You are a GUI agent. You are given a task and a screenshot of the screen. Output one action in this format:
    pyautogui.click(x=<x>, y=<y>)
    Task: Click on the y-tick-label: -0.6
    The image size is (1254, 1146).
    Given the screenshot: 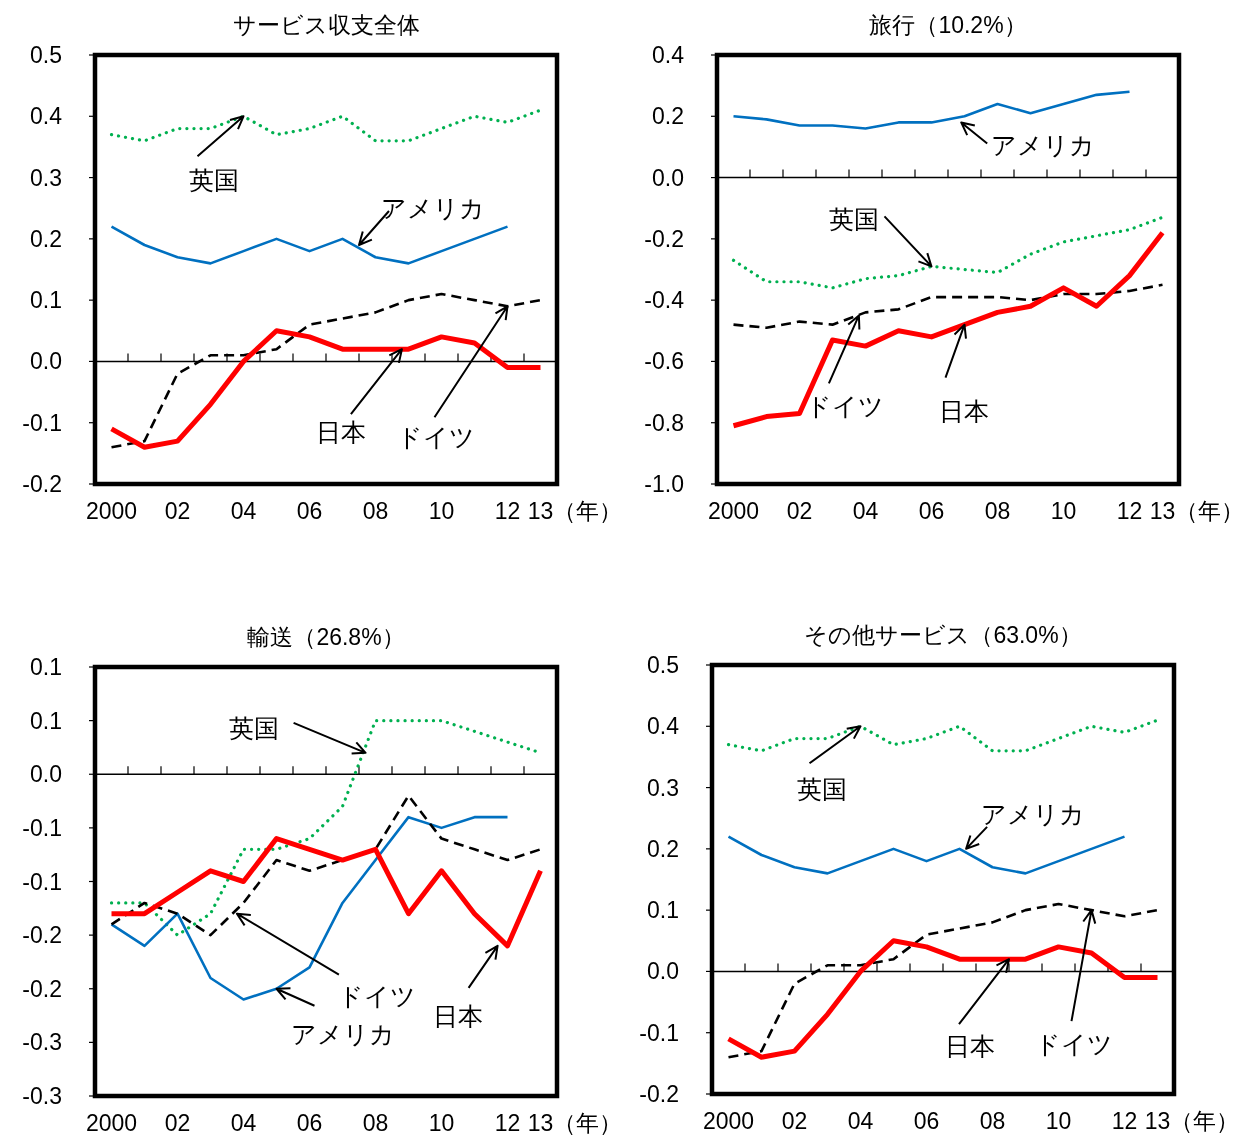 What is the action you would take?
    pyautogui.click(x=664, y=361)
    